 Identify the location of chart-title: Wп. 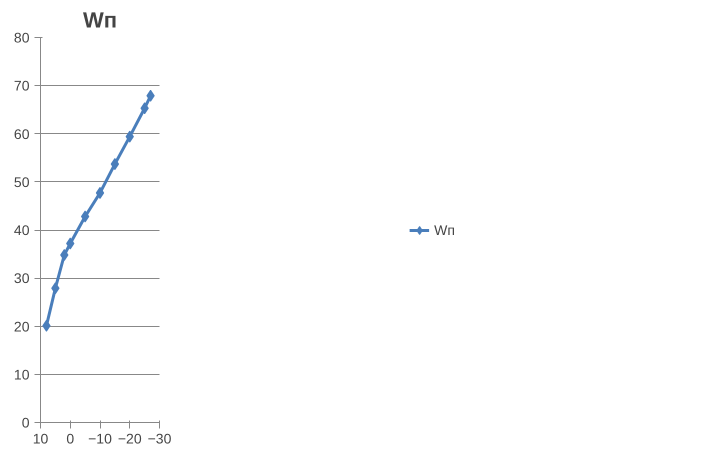
(100, 20).